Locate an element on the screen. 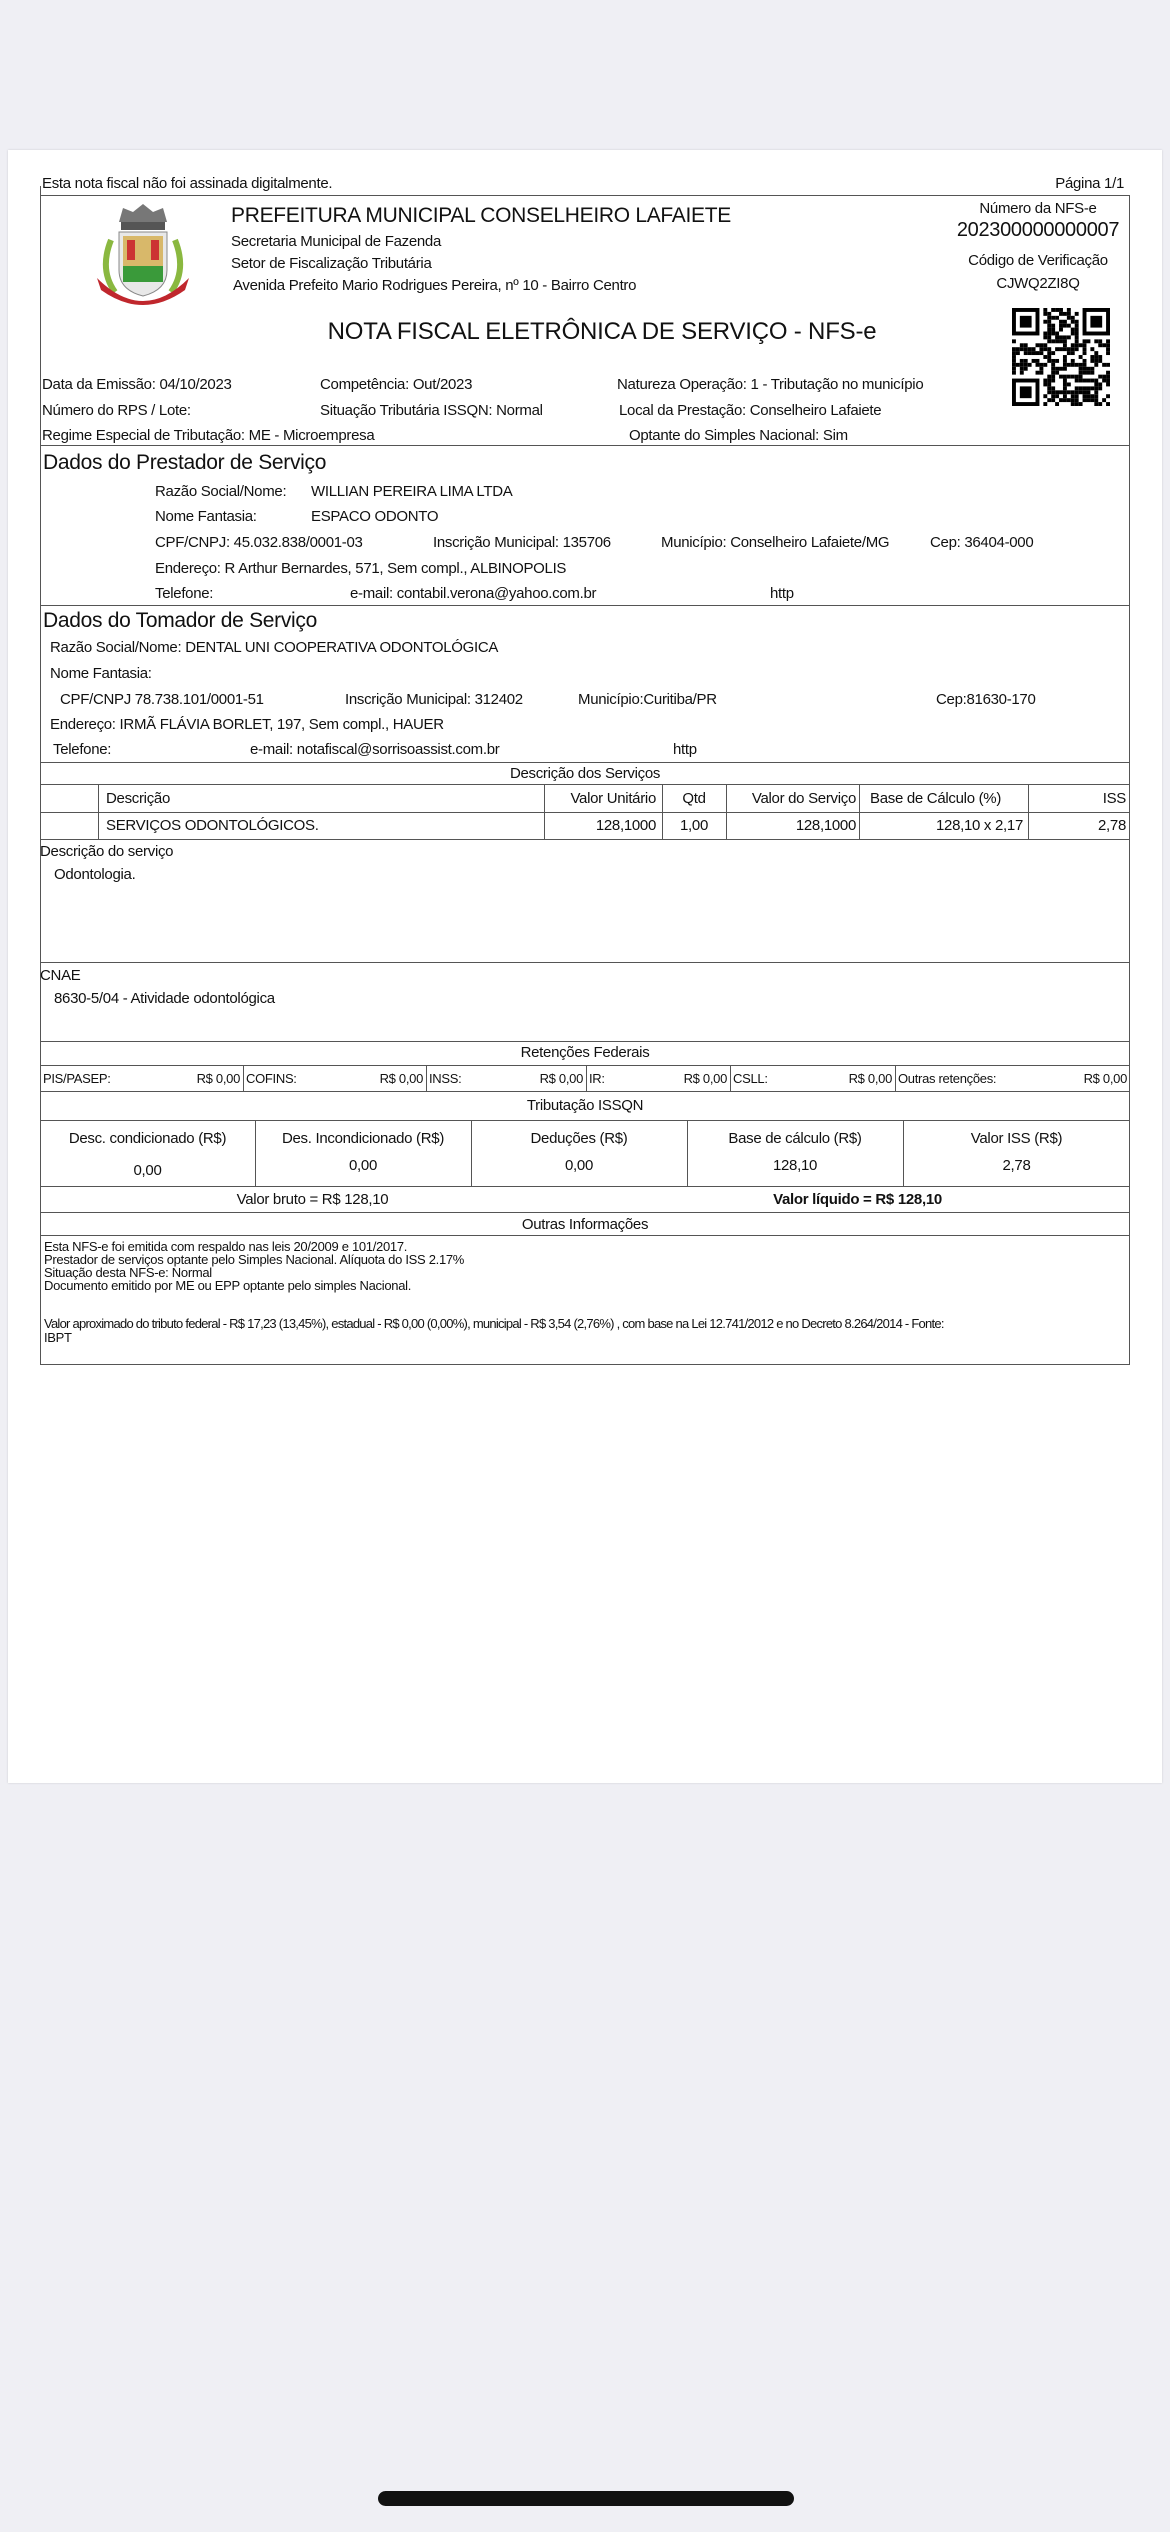 The height and width of the screenshot is (2532, 1170). provider-email: e-mail: contabil.verona@yahoo.com.br is located at coordinates (473, 593).